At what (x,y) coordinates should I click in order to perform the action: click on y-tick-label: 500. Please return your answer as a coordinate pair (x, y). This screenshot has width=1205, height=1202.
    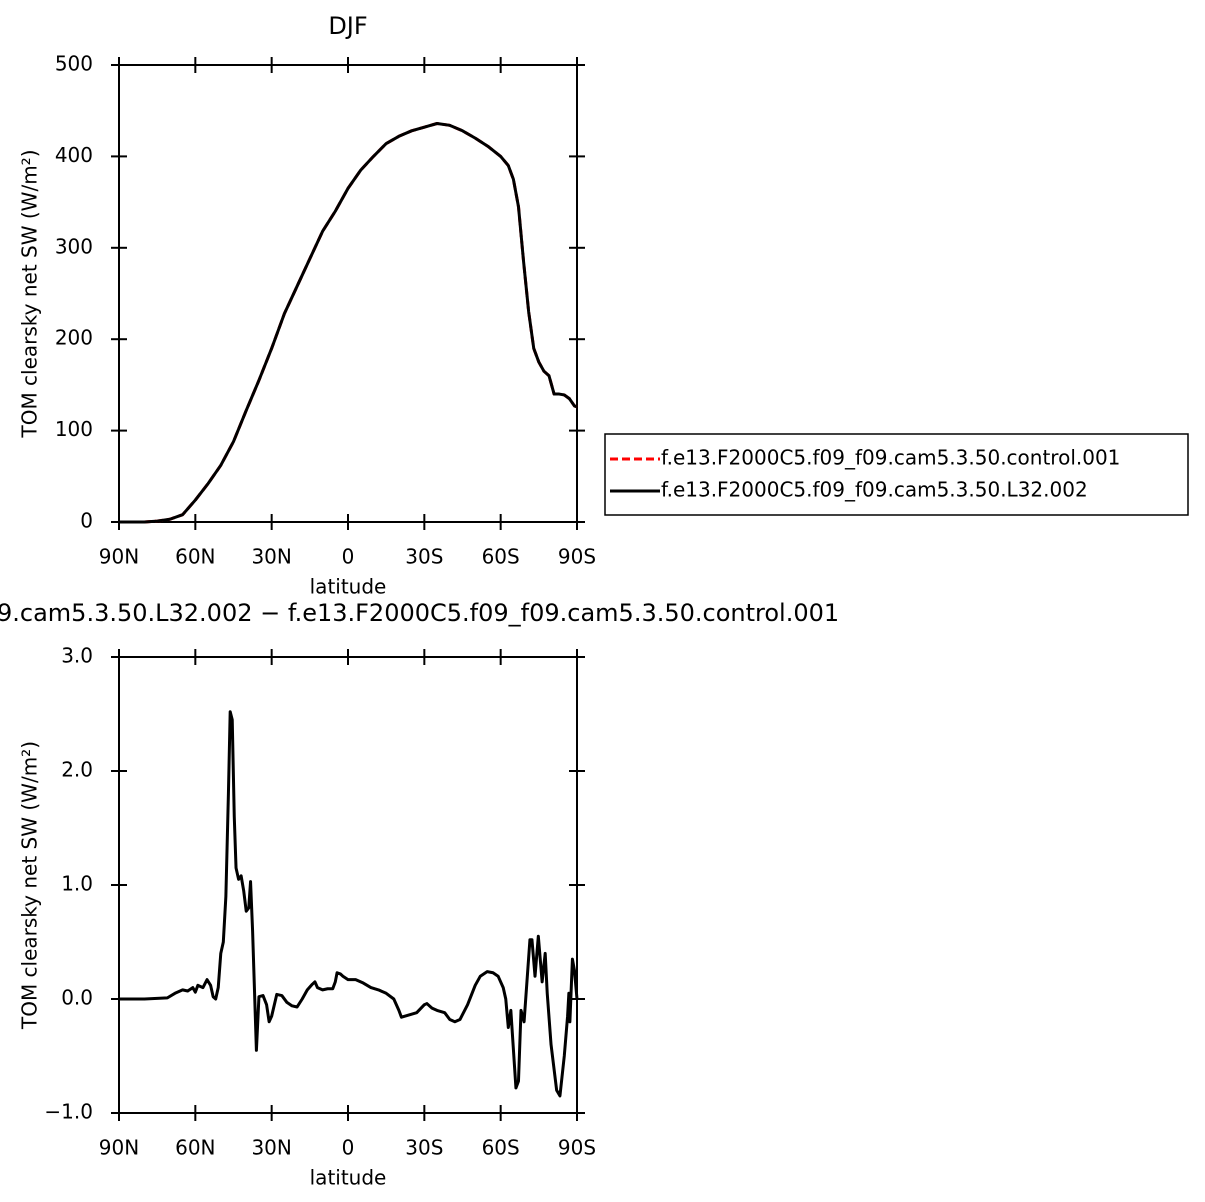
    Looking at the image, I should click on (74, 64).